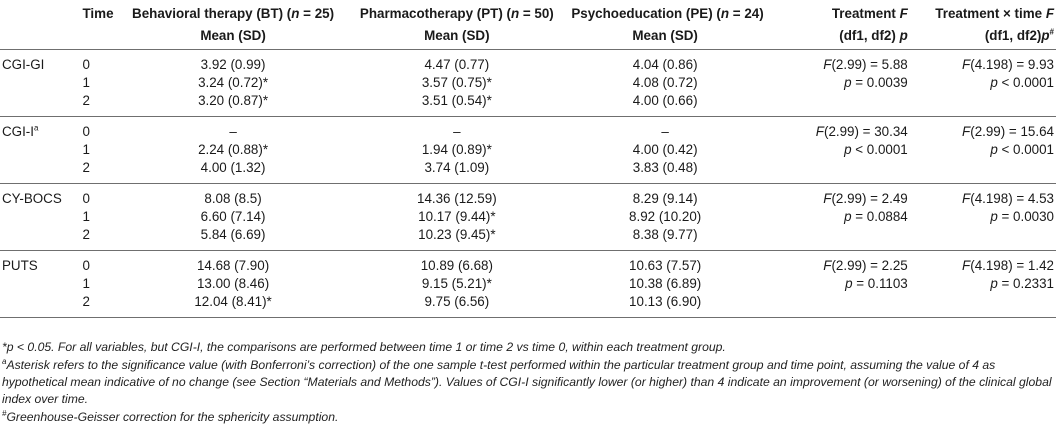 The image size is (1056, 436). What do you see at coordinates (837, 262) in the screenshot?
I see `treatment-stat-cell: F(2.99) = 2.25` at bounding box center [837, 262].